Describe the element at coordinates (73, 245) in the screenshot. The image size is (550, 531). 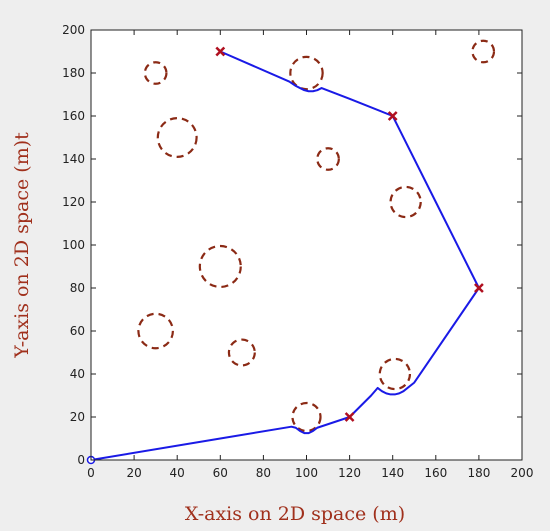
I see `y-tick-label: 100` at that location.